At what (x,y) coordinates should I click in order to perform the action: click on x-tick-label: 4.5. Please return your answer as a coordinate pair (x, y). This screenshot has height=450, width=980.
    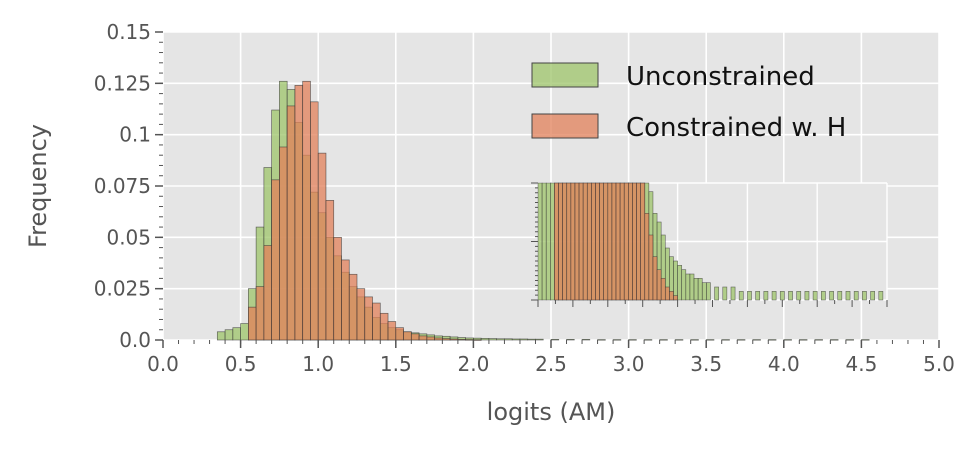
    Looking at the image, I should click on (861, 364).